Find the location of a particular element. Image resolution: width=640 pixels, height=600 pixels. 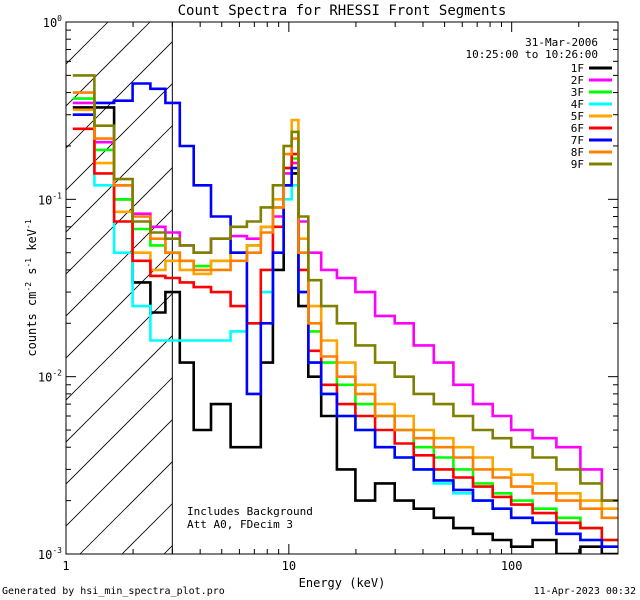

x-tick-label: 10 is located at coordinates (289, 566).